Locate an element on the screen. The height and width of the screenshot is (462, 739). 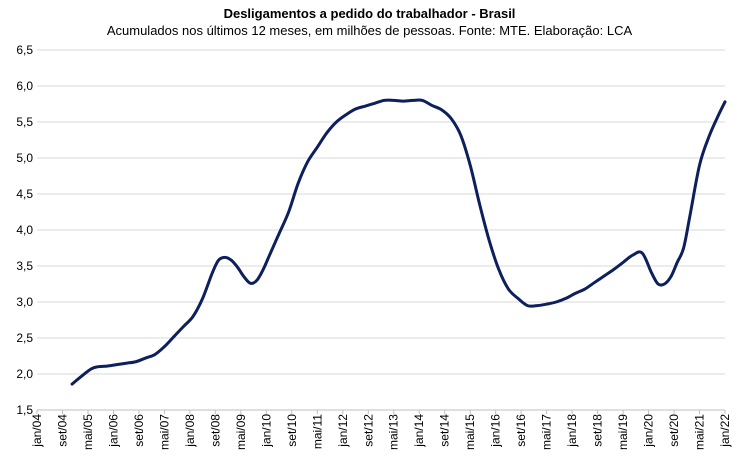
axes is located at coordinates (381, 411).